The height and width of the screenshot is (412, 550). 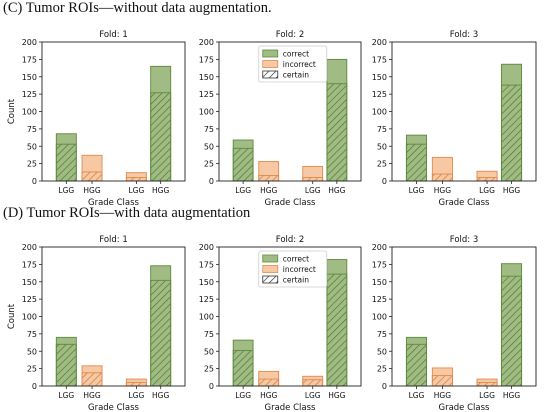 I want to click on legend-label: certain, so click(x=296, y=75).